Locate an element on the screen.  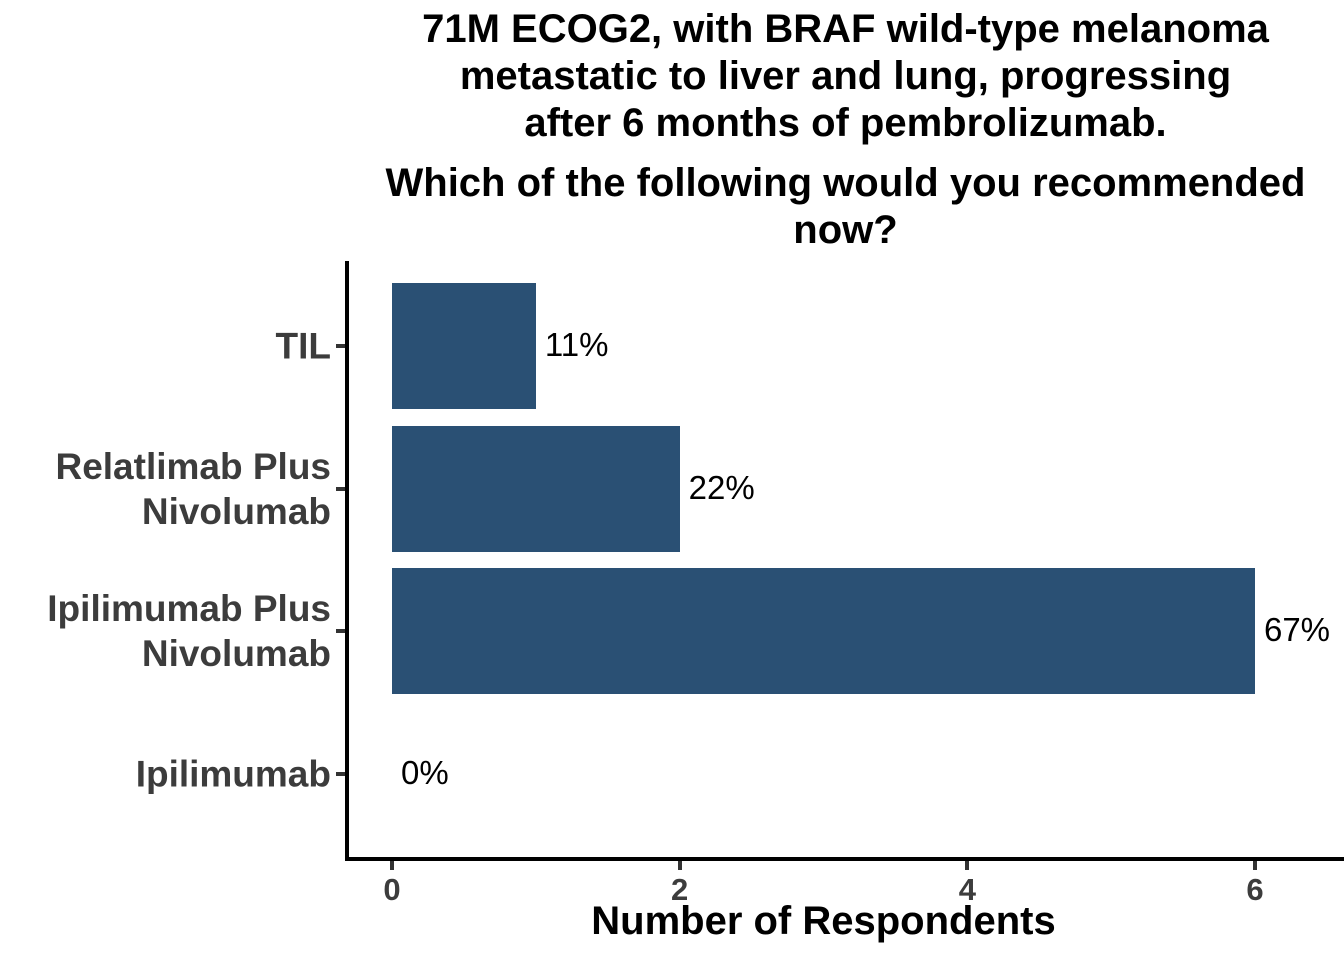
x-axis-title: Number of Respondents is located at coordinates (823, 921).